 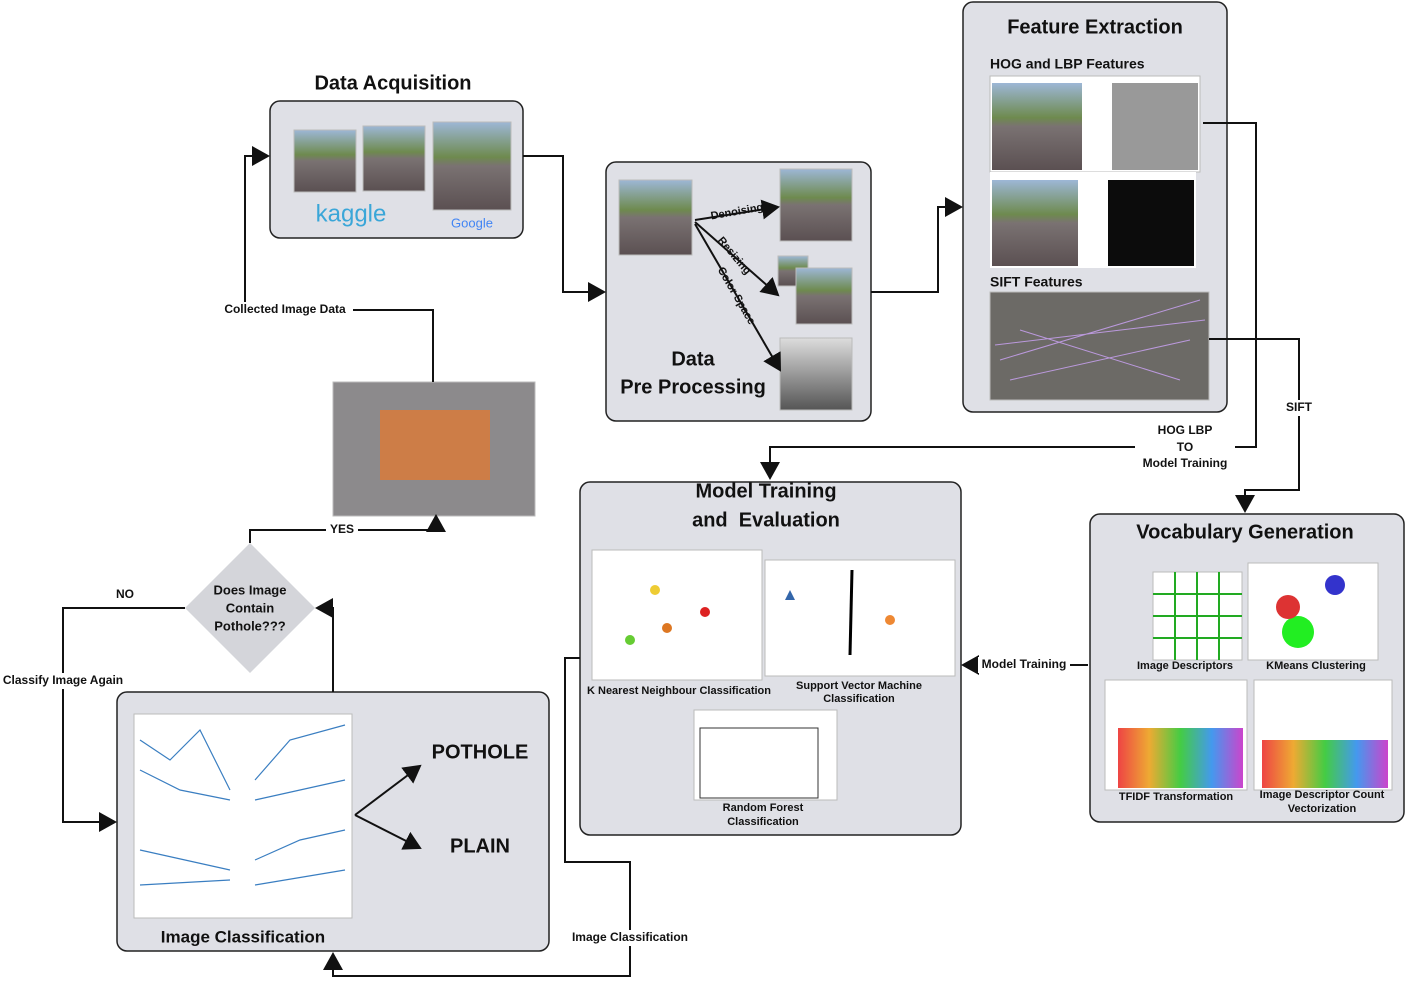 I want to click on vocab-label: Vectorization, so click(x=1322, y=809).